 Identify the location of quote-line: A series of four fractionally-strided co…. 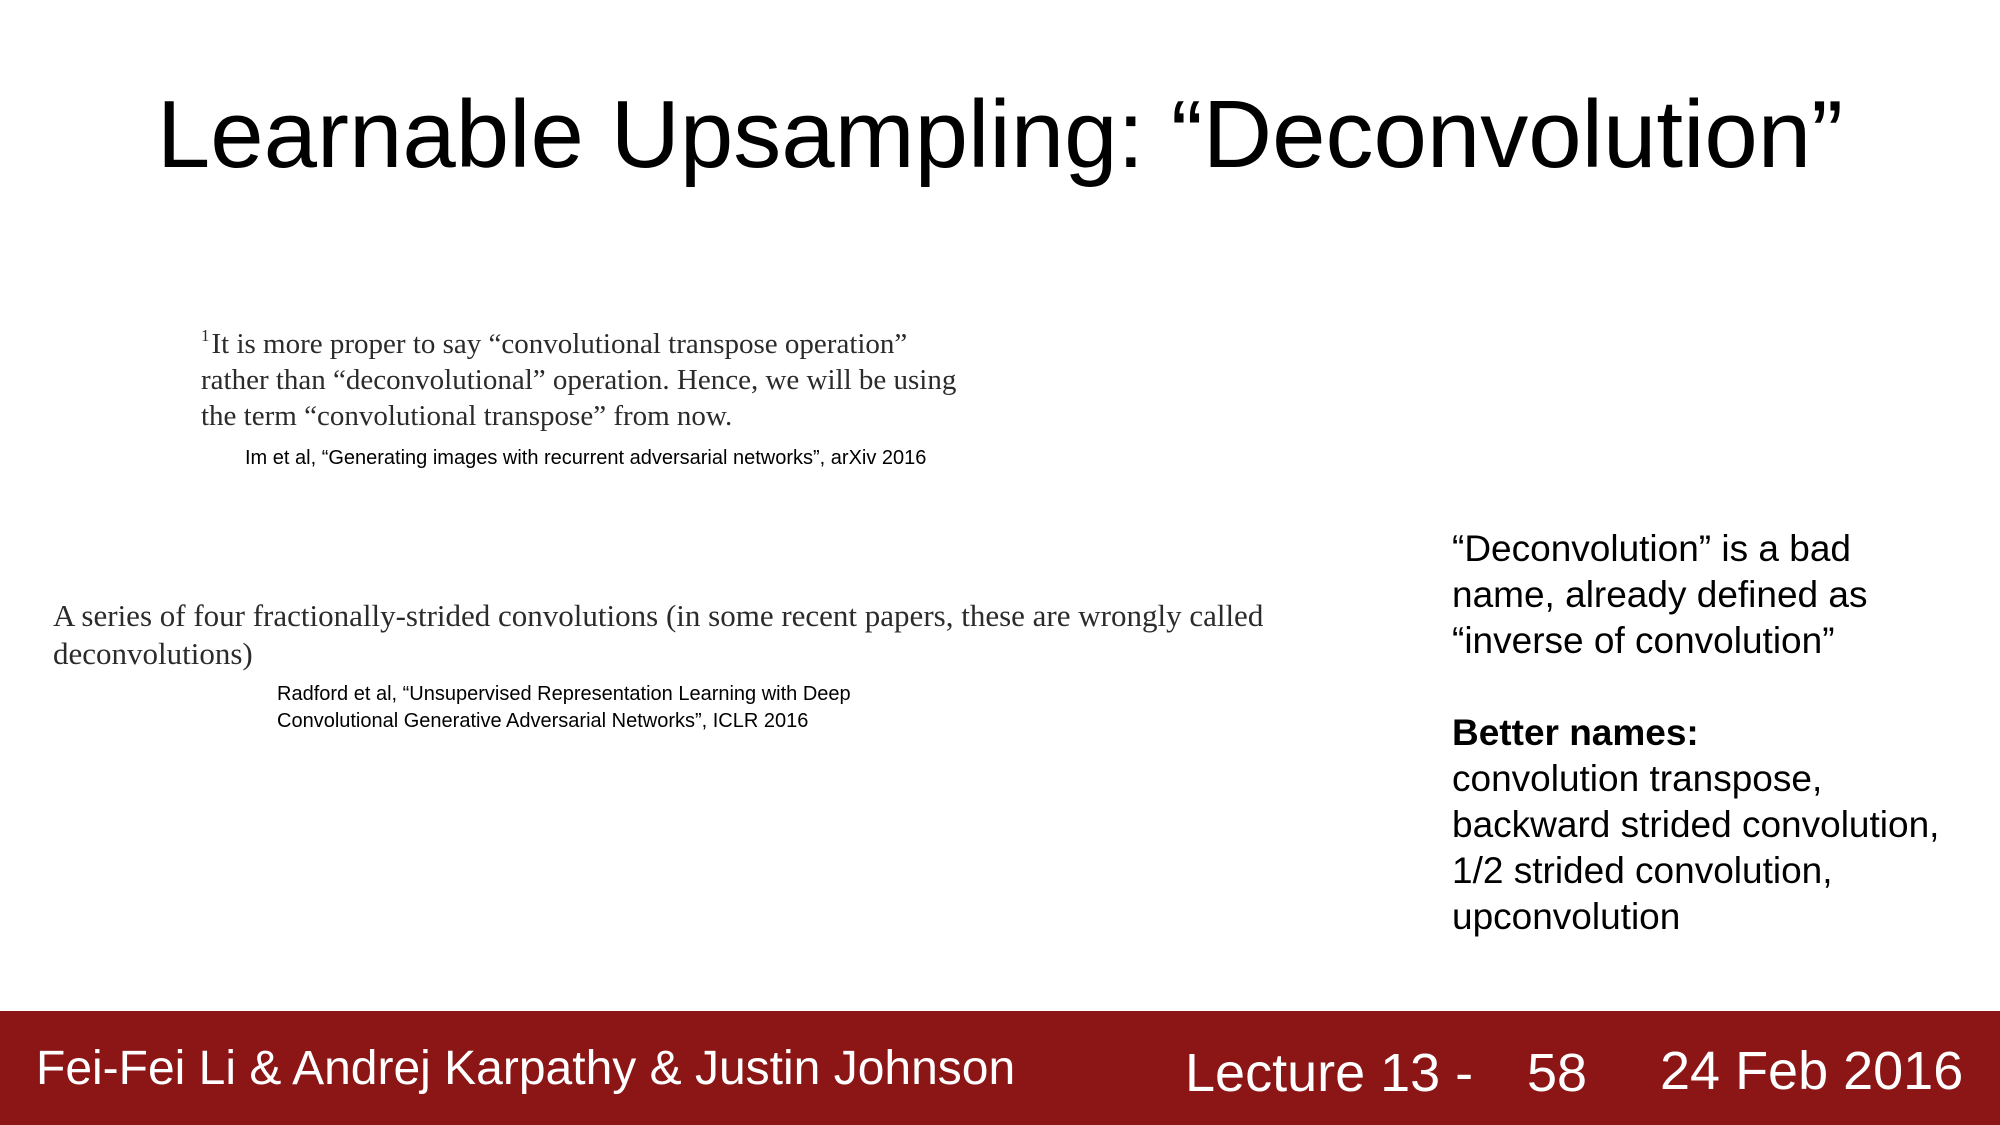
(658, 615).